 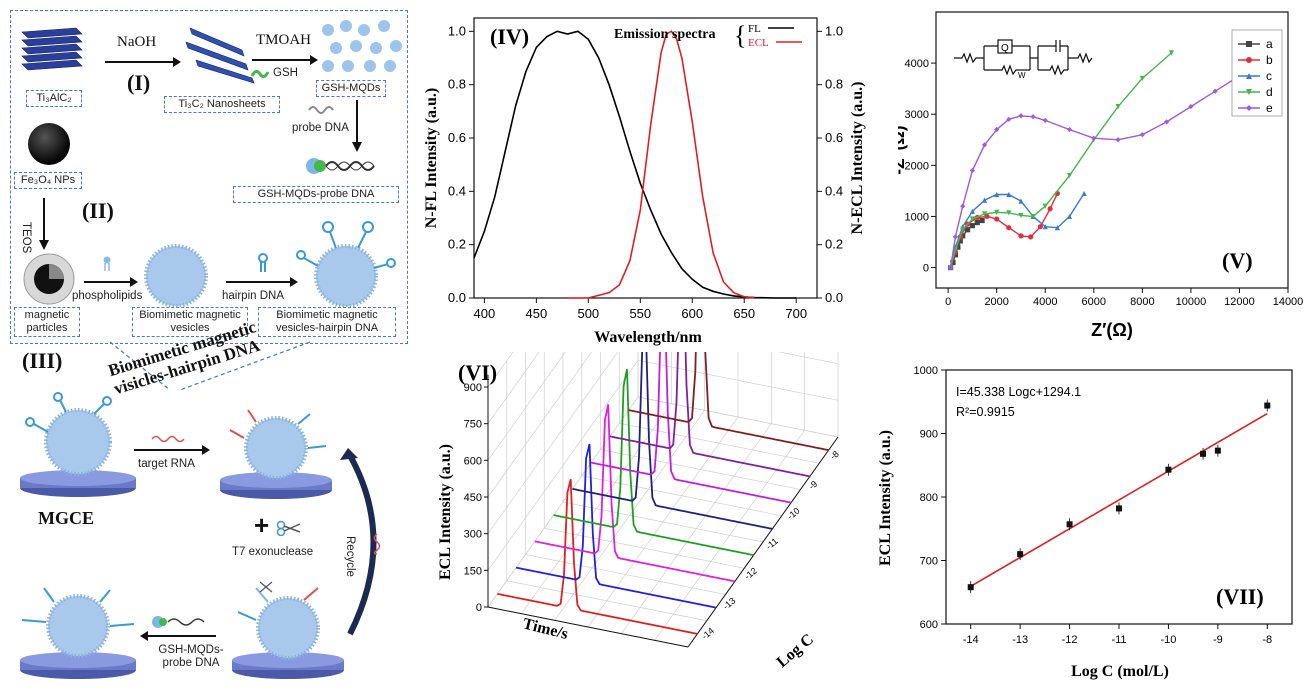 I want to click on y-tick-label-left: 0.8, so click(x=457, y=84).